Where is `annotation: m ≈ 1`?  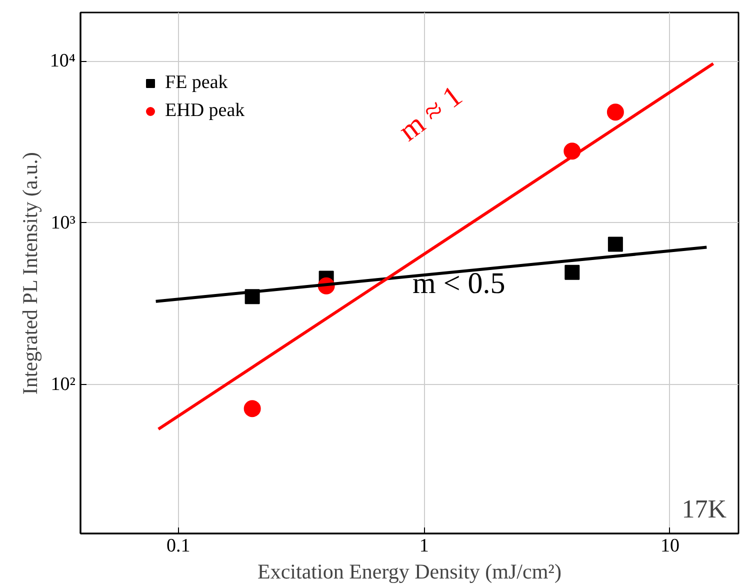
annotation: m ≈ 1 is located at coordinates (430, 113).